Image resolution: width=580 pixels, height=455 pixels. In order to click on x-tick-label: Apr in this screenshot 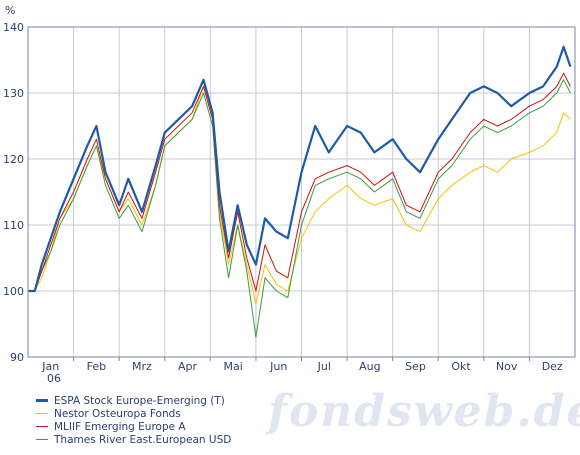, I will do `click(188, 366)`.